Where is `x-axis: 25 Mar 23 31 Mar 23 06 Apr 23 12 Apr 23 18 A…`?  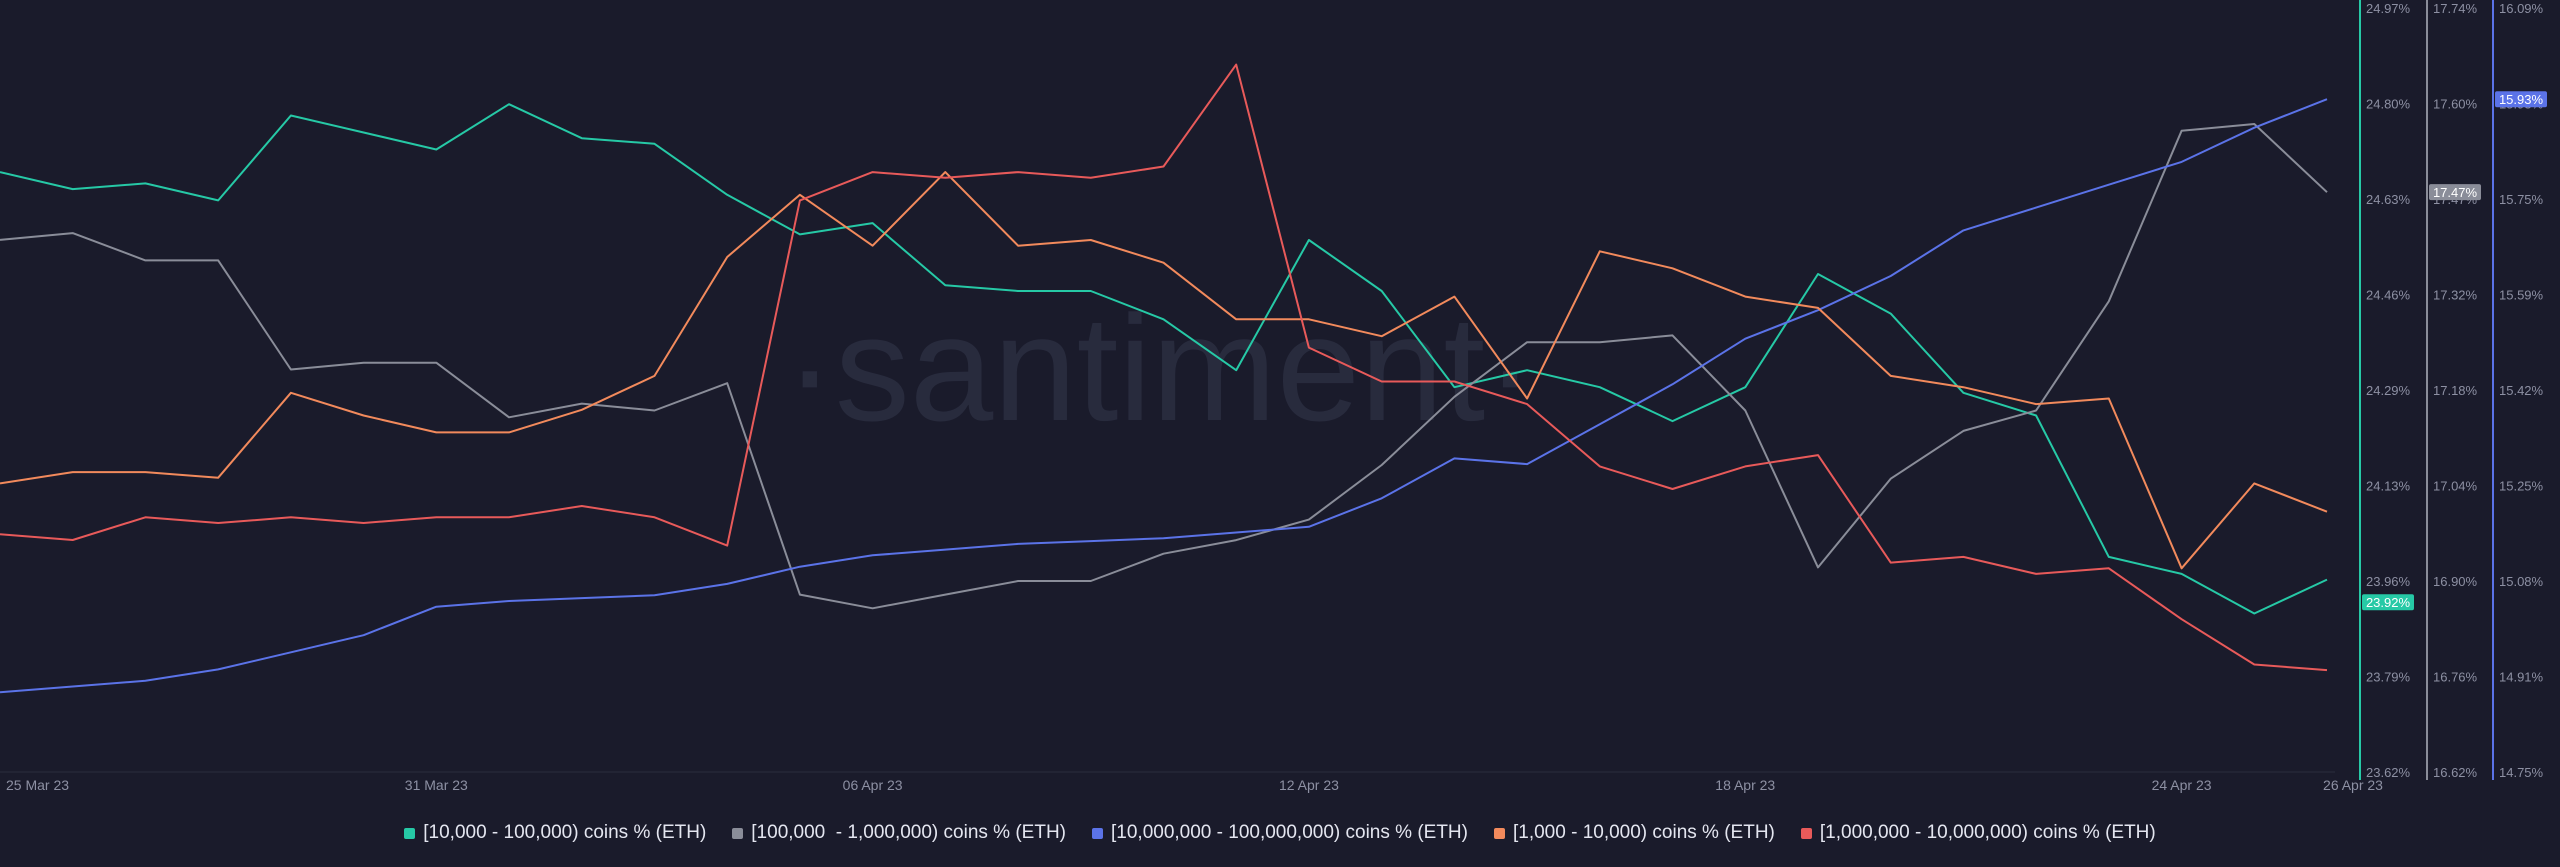
x-axis: 25 Mar 23 31 Mar 23 06 Apr 23 12 Apr 23 18 A… is located at coordinates (1194, 785).